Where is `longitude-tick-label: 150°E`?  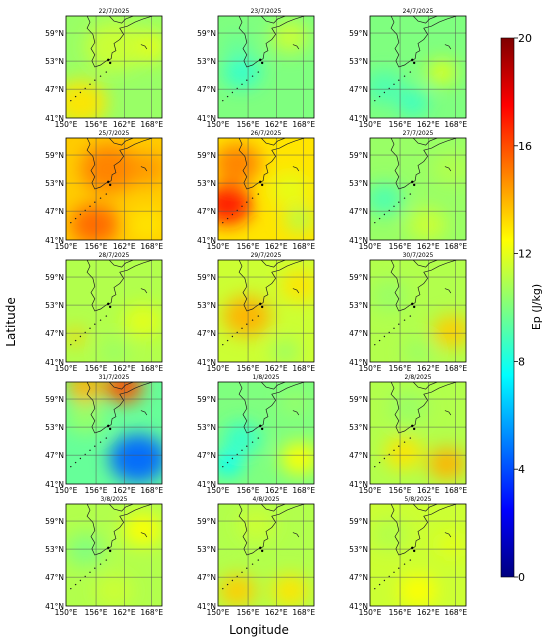 longitude-tick-label: 150°E is located at coordinates (218, 124).